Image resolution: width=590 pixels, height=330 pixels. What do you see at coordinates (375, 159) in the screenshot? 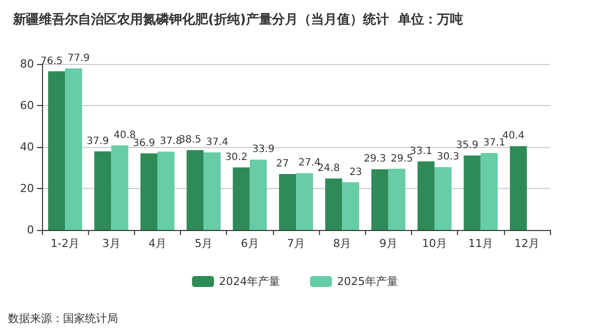
I see `data-label: 29.3` at bounding box center [375, 159].